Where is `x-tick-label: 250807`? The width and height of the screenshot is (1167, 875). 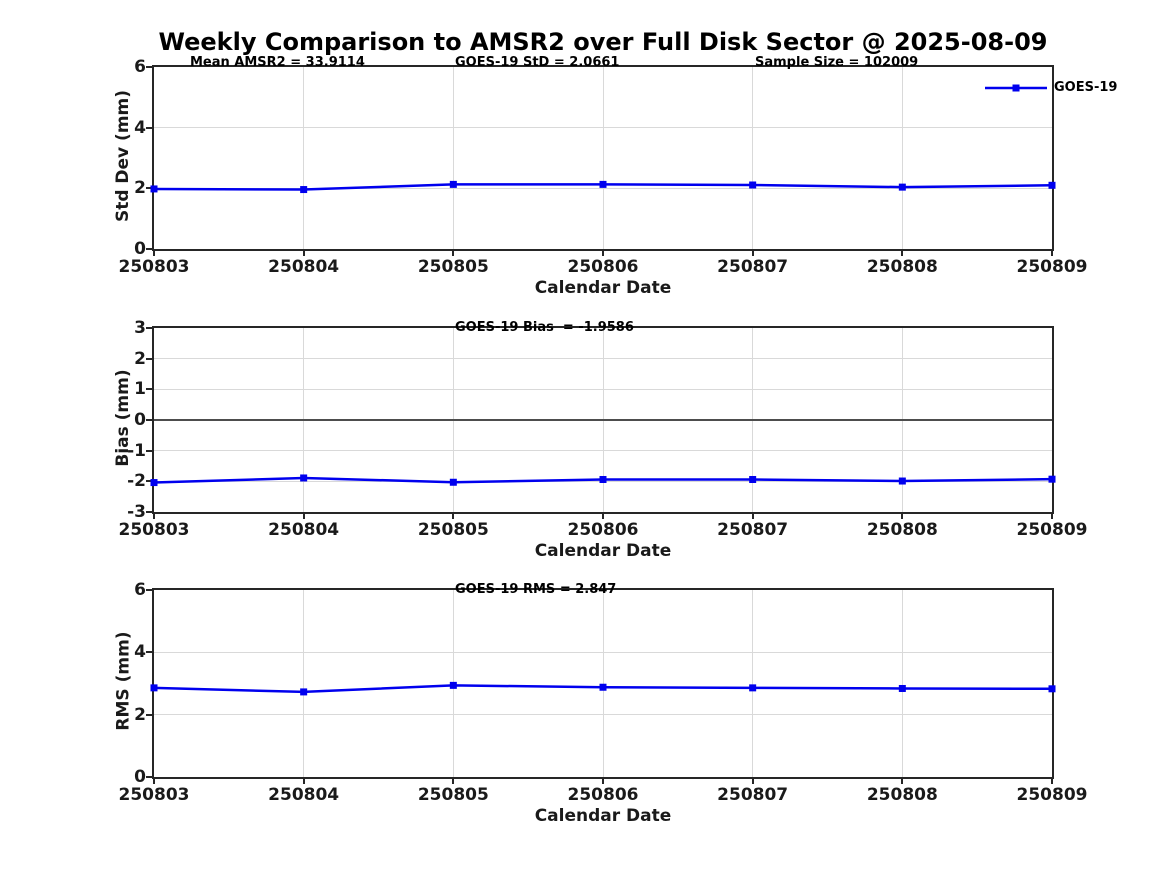 x-tick-label: 250807 is located at coordinates (753, 795).